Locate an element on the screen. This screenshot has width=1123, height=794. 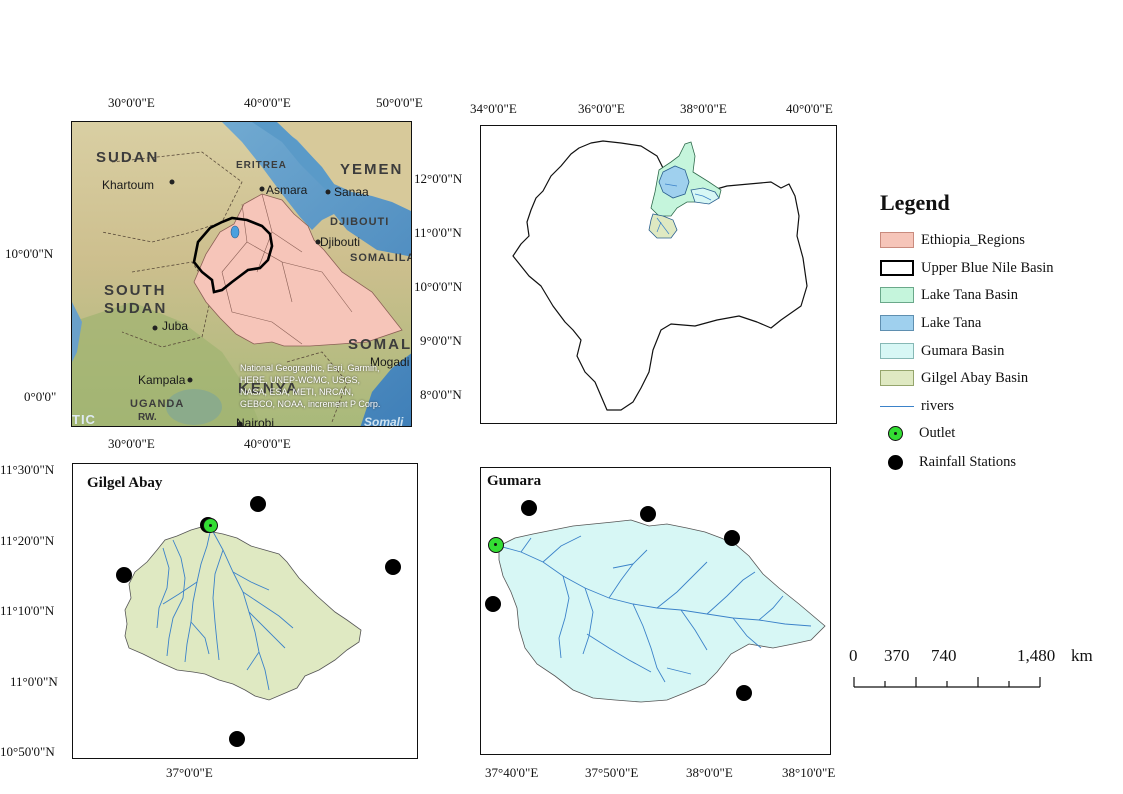
rainfall-station-symbol-icon is located at coordinates (895, 462).